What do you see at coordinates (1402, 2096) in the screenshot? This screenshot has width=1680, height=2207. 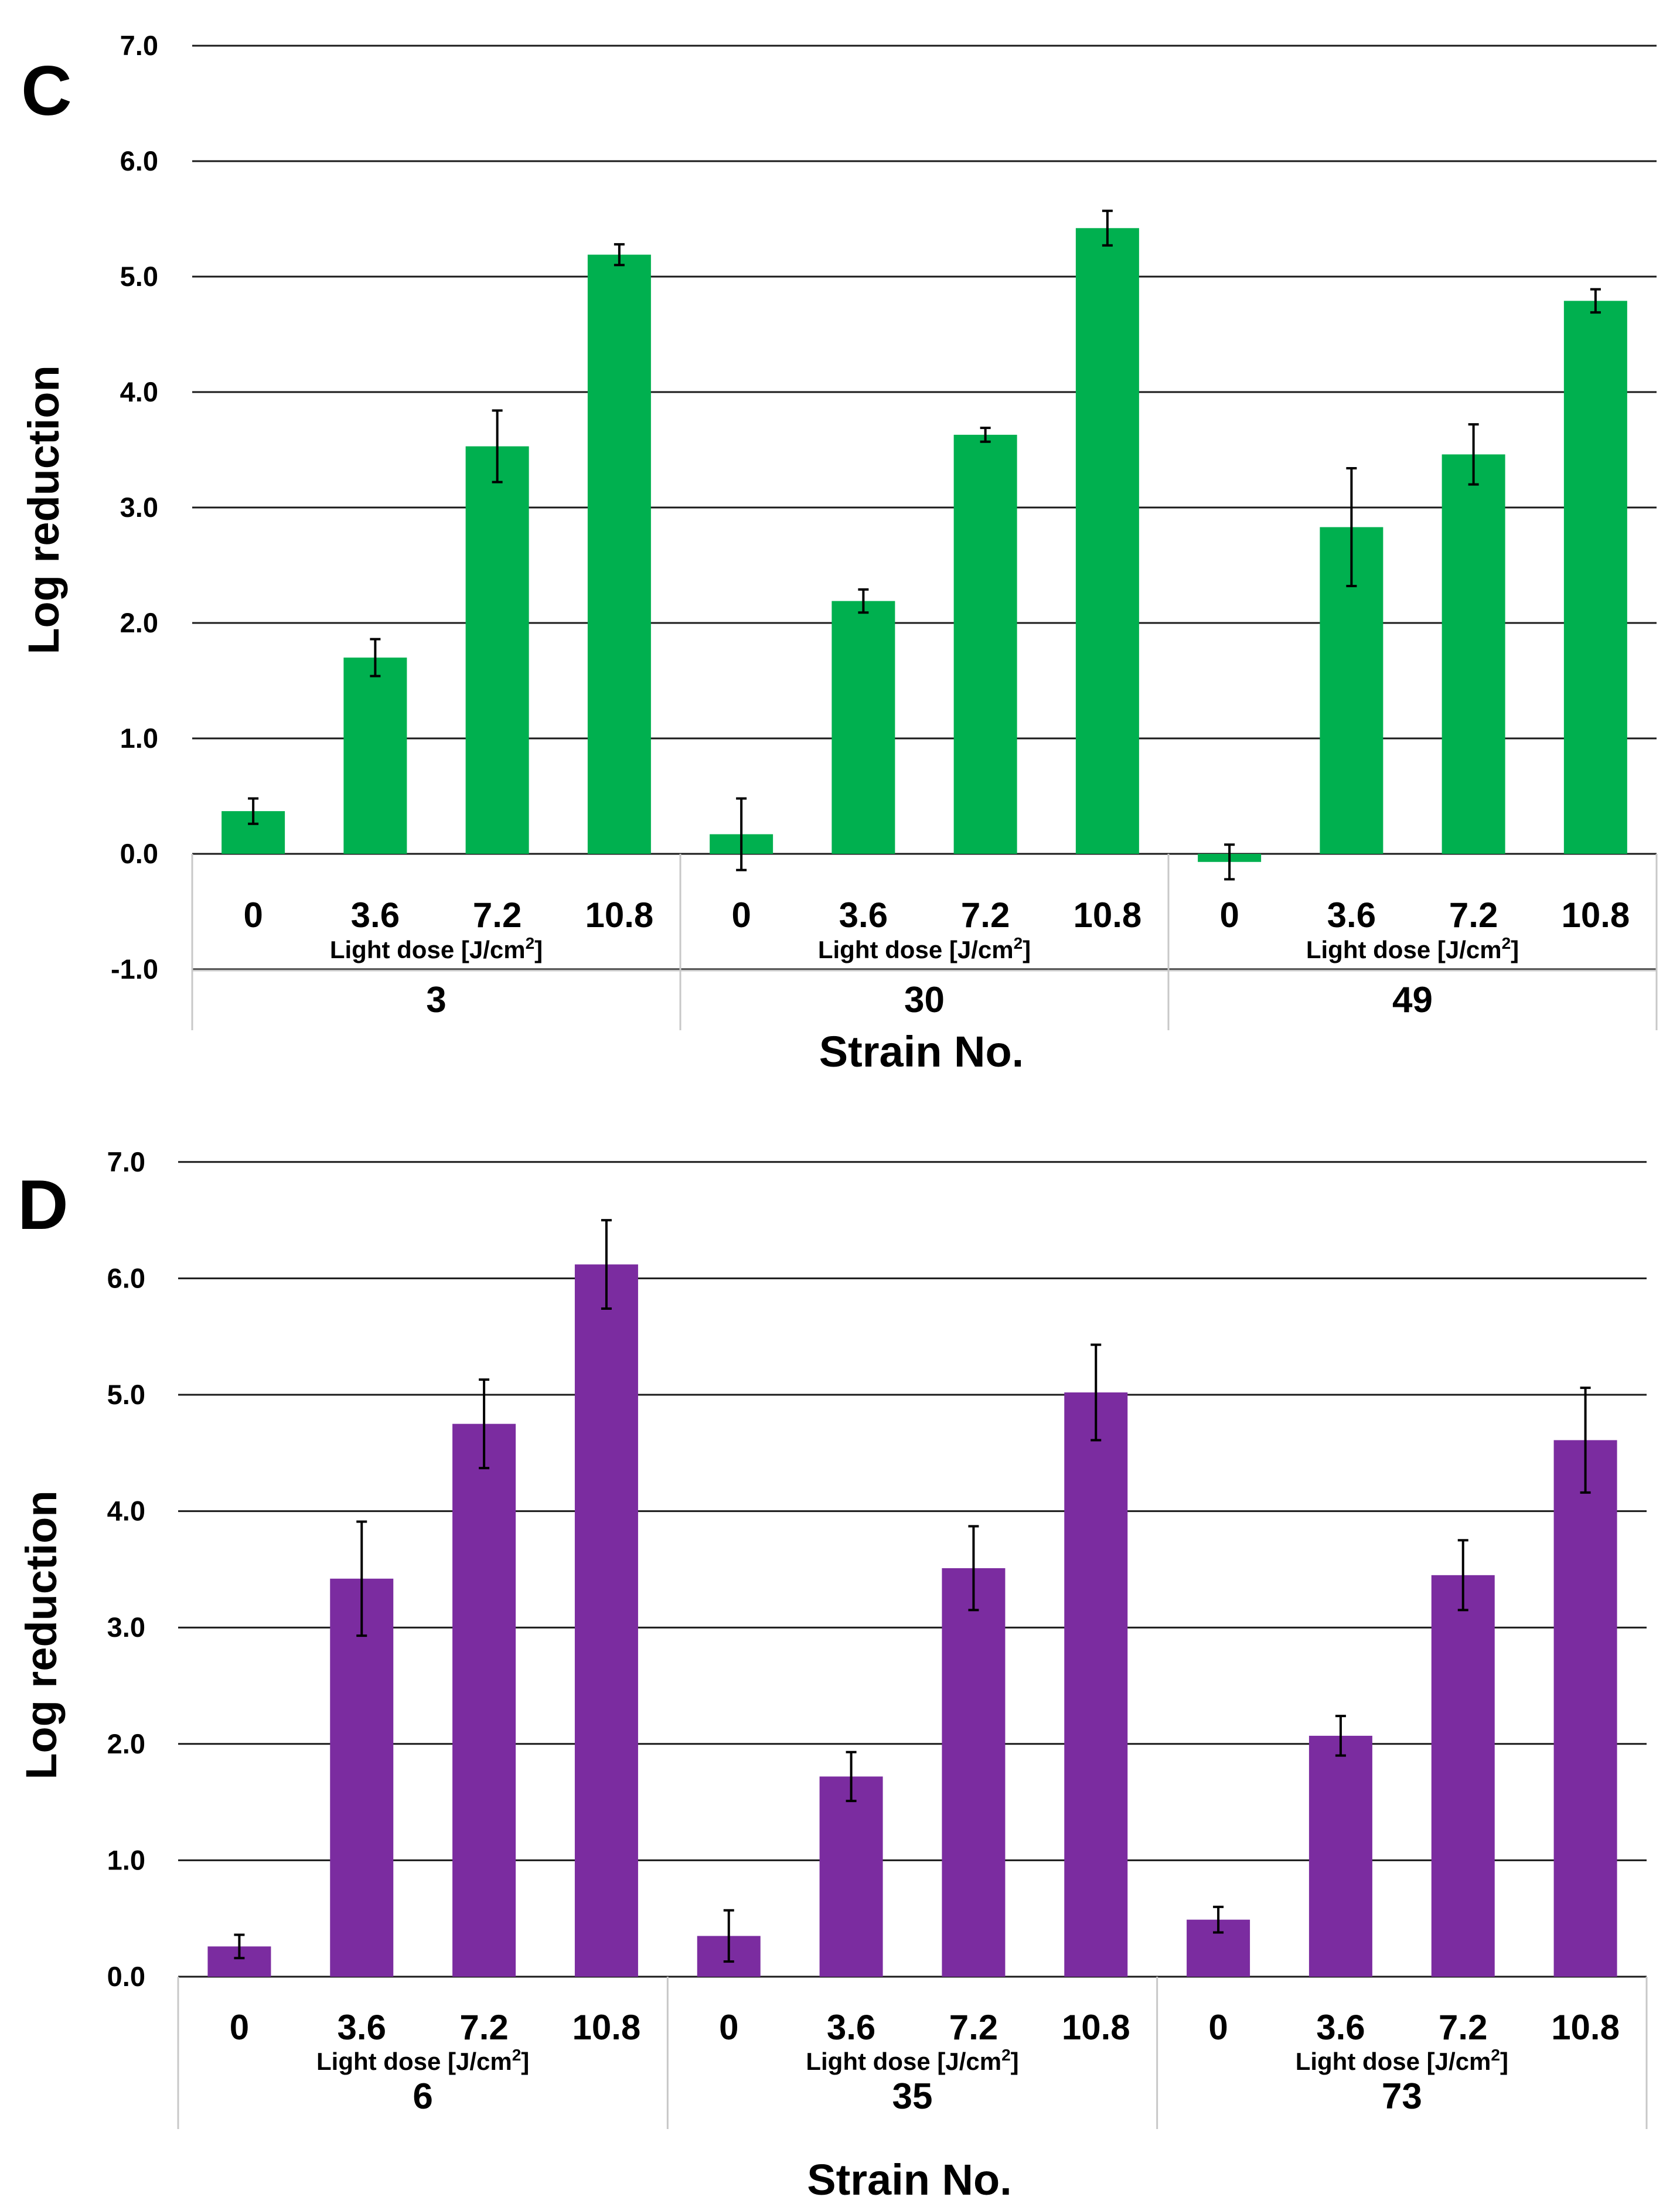 I see `strain-tick-label: 73` at bounding box center [1402, 2096].